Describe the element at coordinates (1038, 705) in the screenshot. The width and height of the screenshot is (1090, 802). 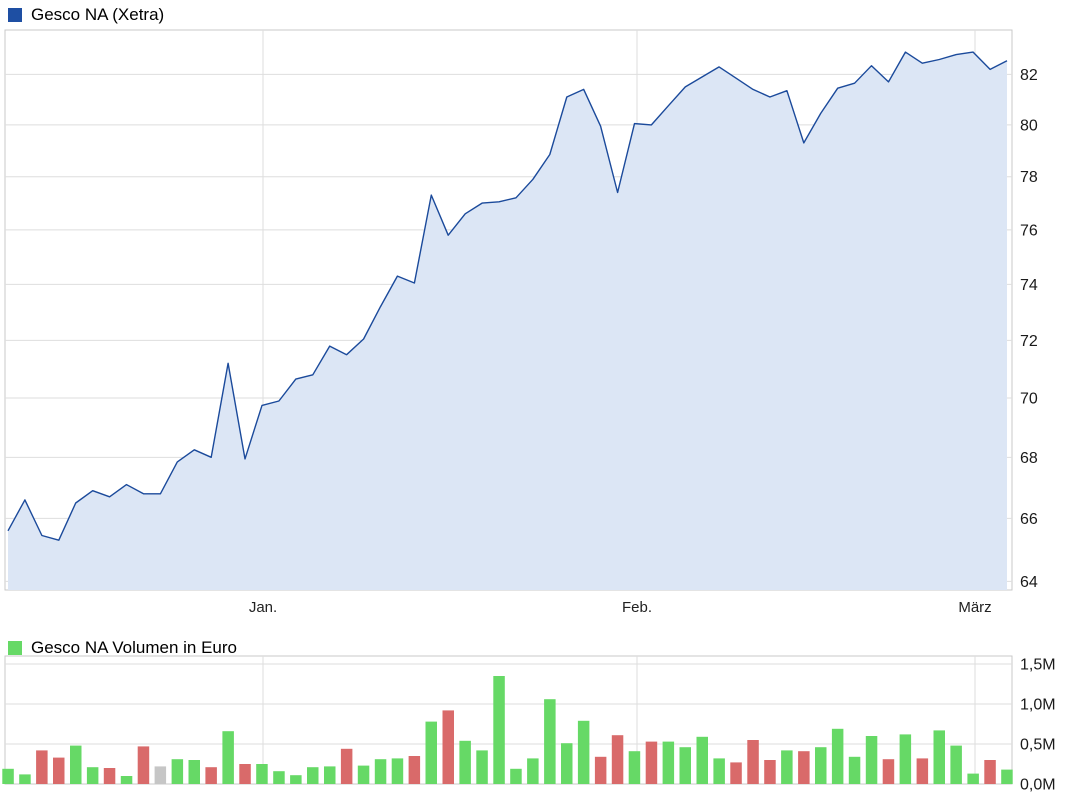
I see `volume-y-tick-label: 1,0M` at that location.